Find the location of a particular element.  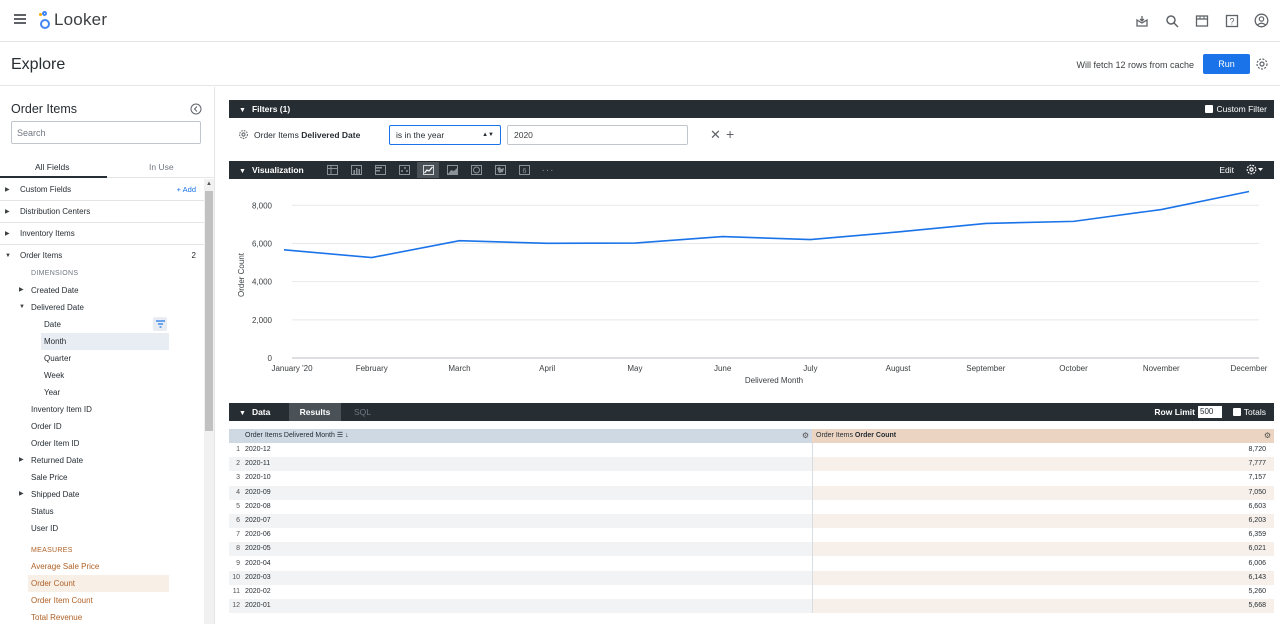

group-custom-fields: ▶ Custom Fields + Add is located at coordinates (102, 190).